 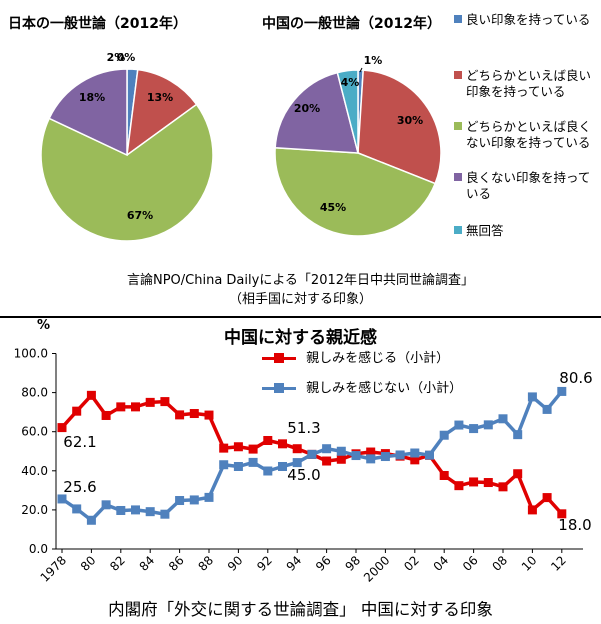 I want to click on value-annotation: 25.6, so click(x=79, y=487).